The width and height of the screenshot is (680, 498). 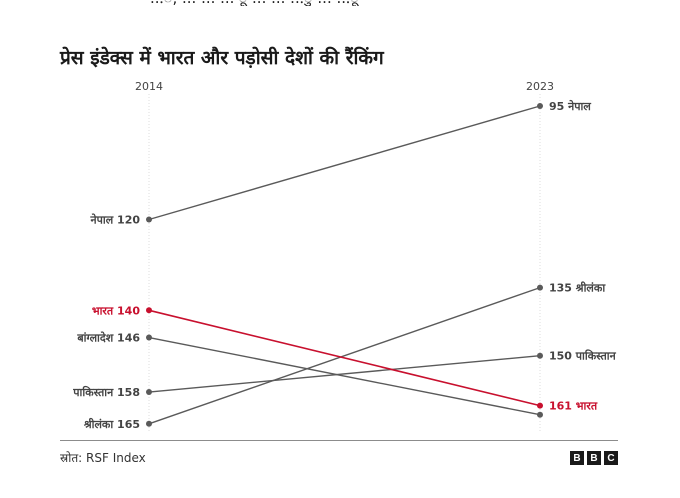 I want to click on year-label-2014: 2014, so click(x=149, y=86).